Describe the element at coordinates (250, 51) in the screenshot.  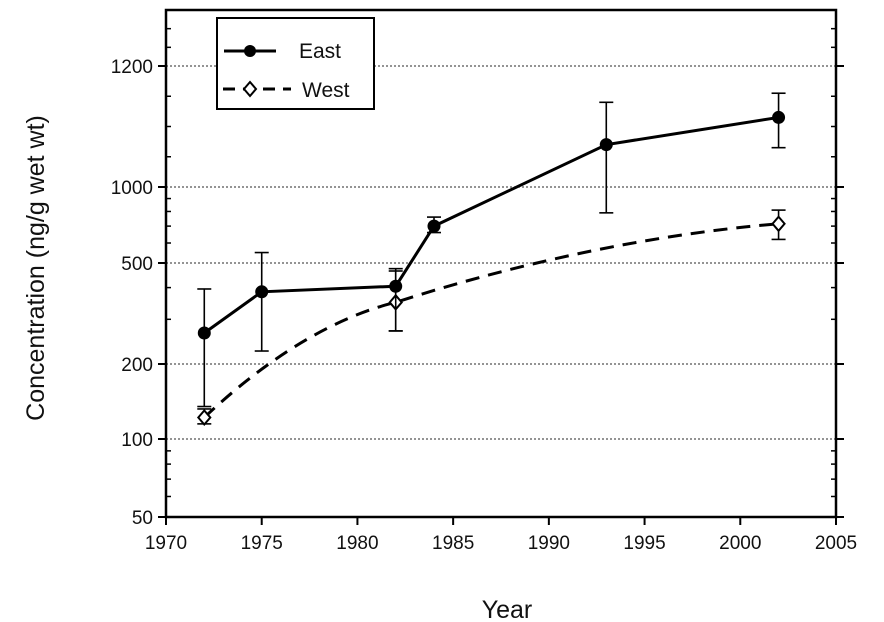
I see `legend-east-marker` at that location.